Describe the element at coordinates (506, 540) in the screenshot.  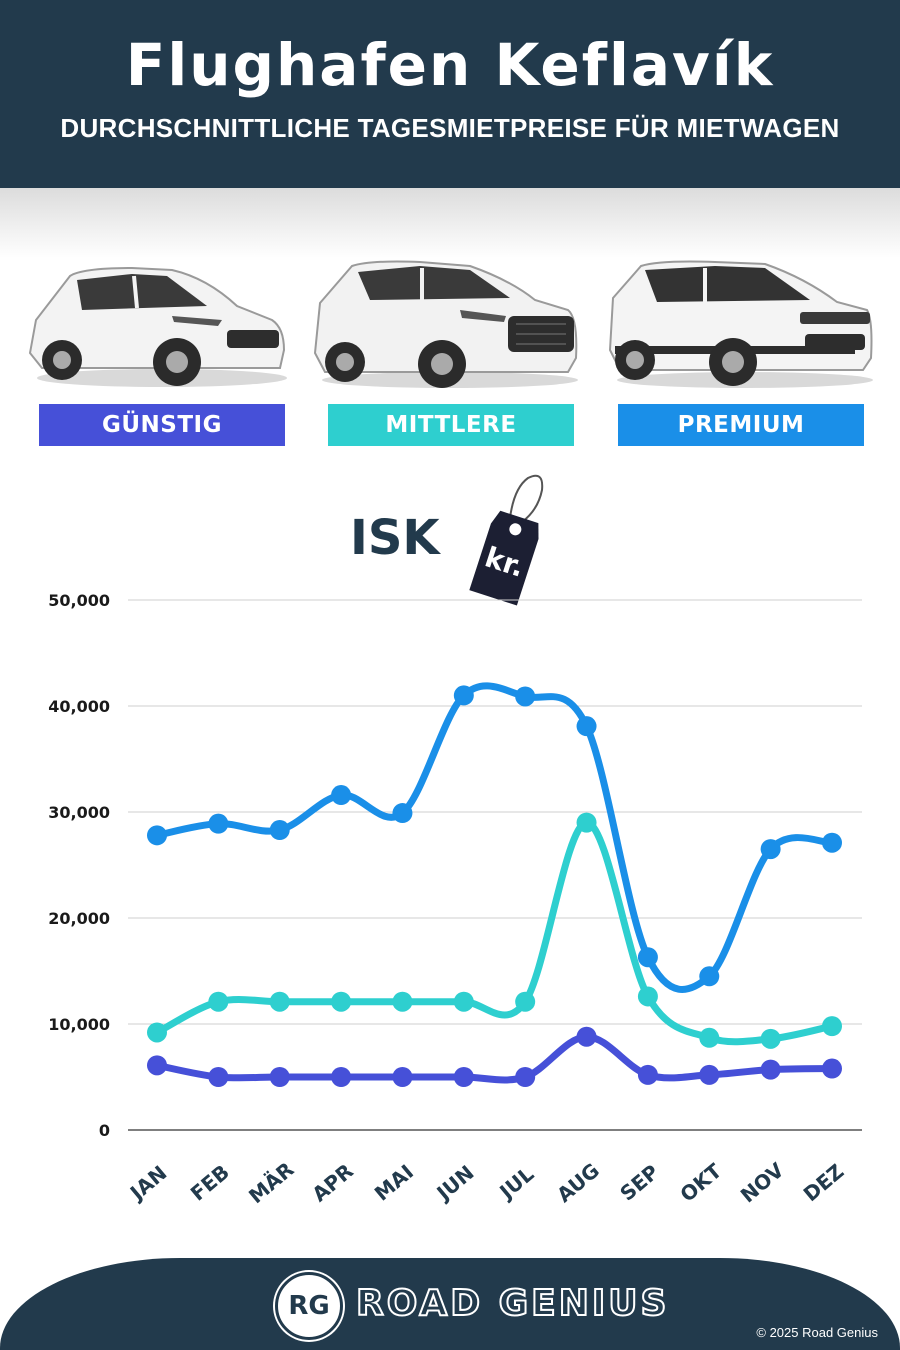
I see `price-tag-icon: kr.` at that location.